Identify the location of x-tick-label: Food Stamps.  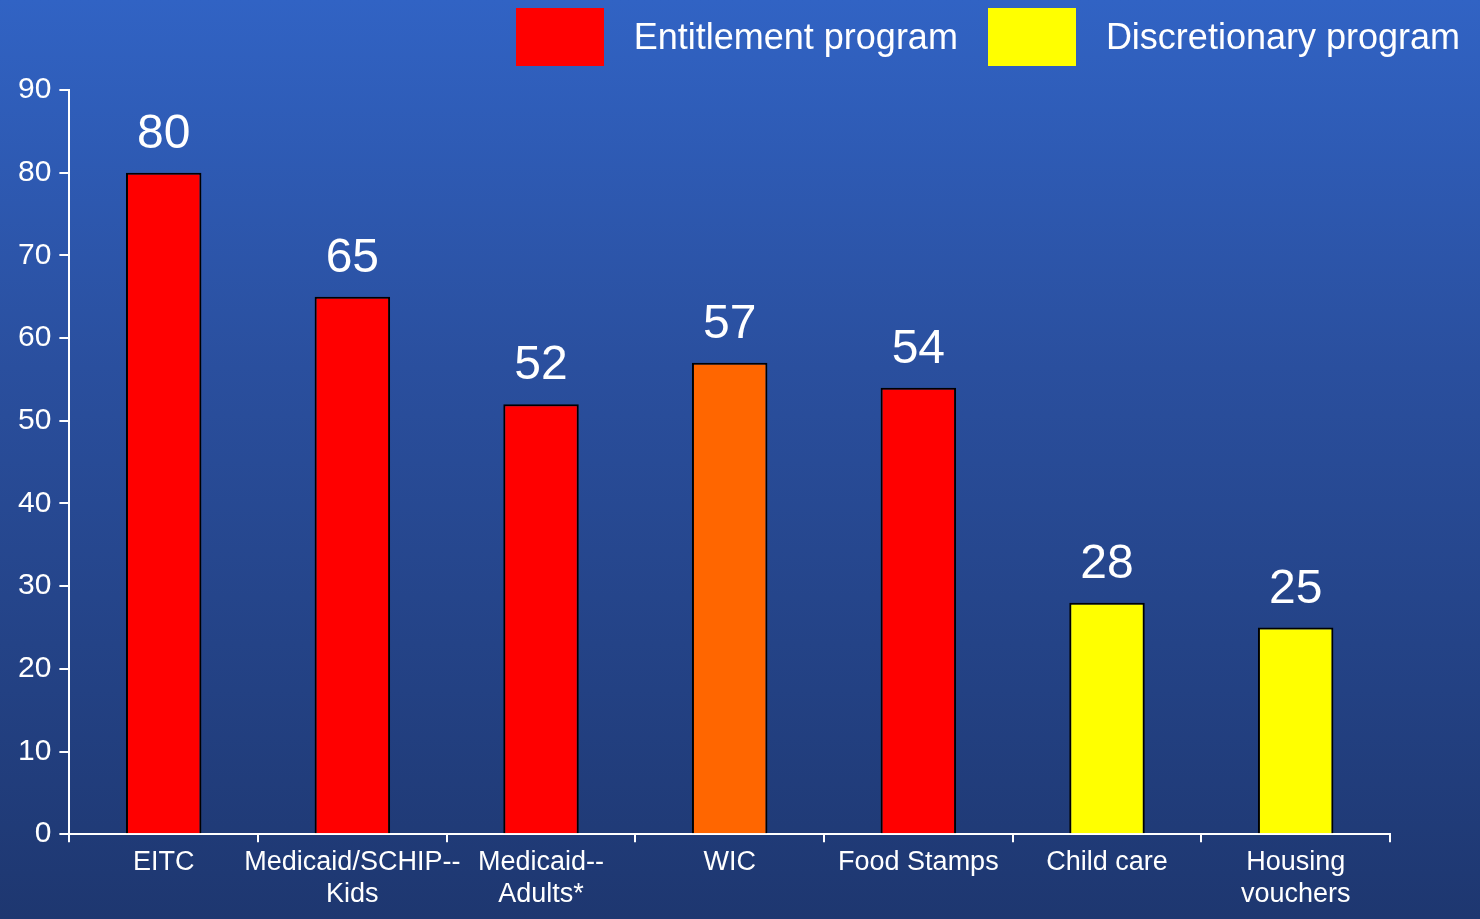
(918, 860).